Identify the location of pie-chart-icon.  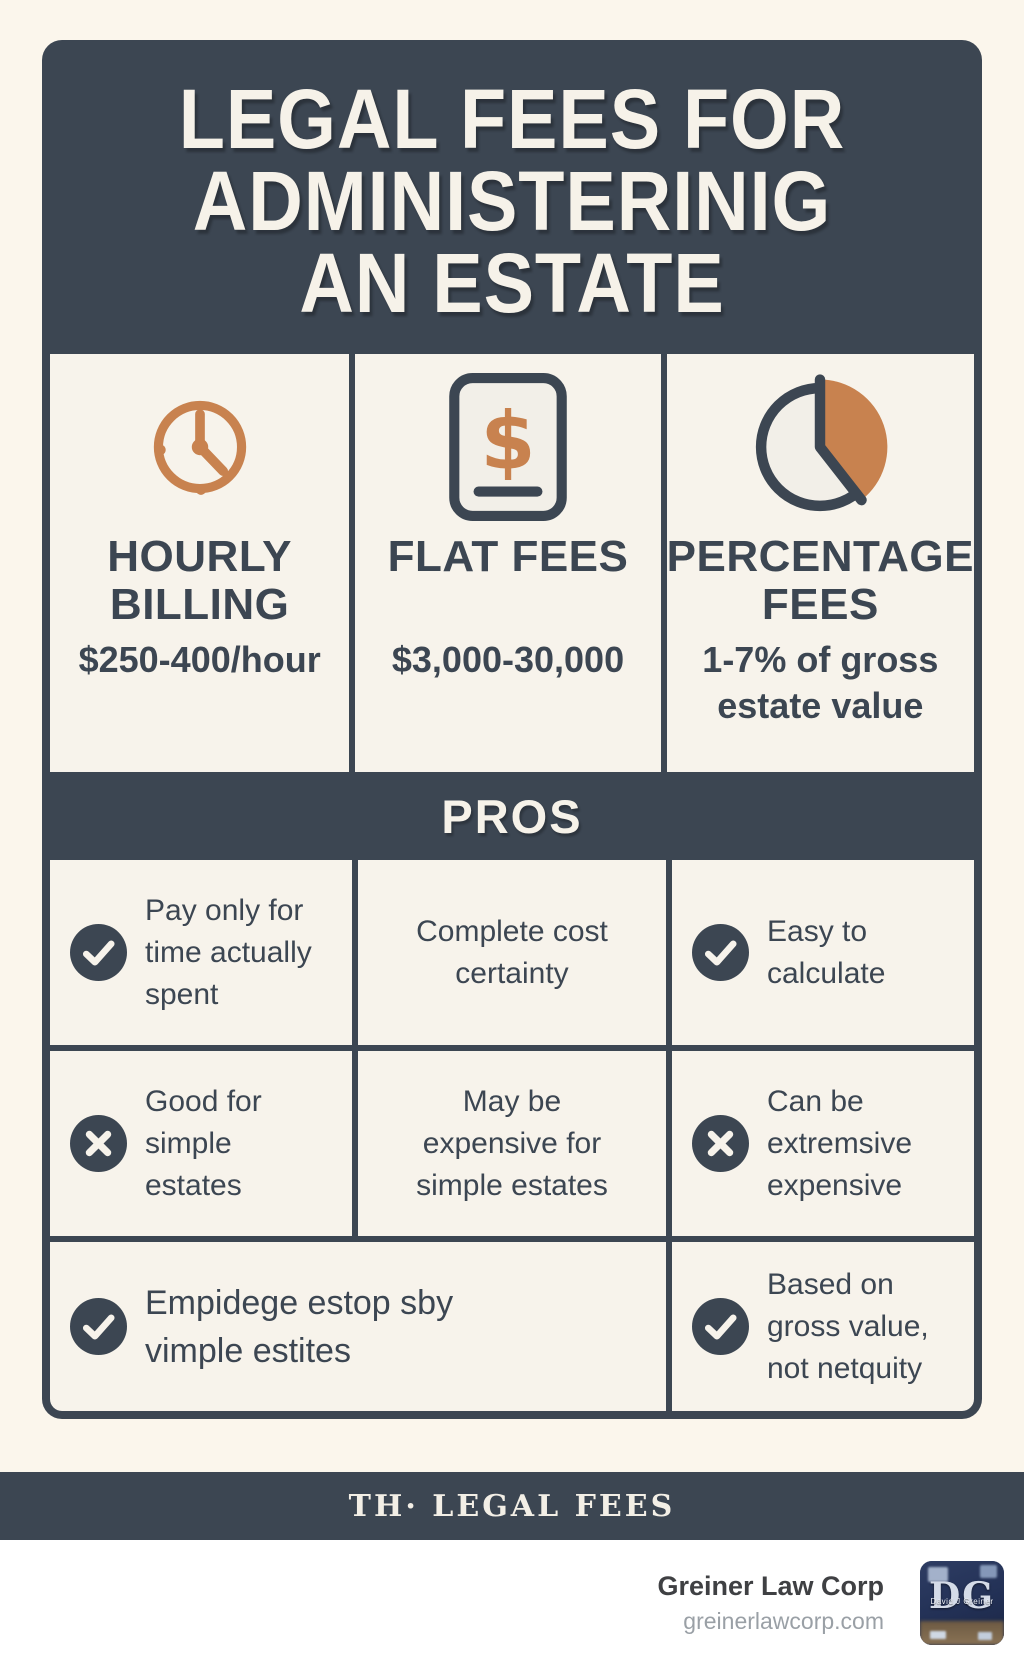
(820, 446).